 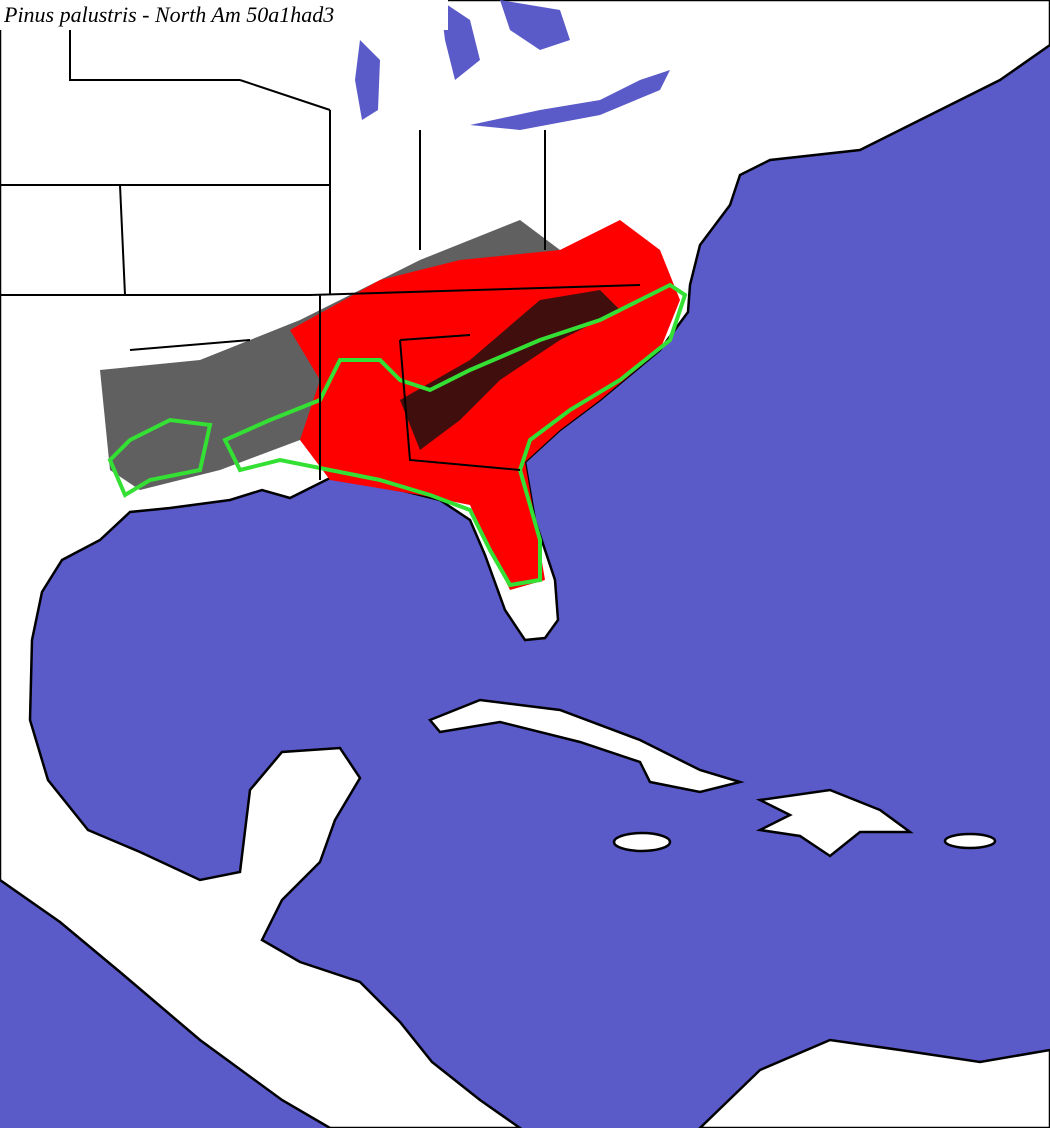 I want to click on great-lakes, so click(x=512, y=65).